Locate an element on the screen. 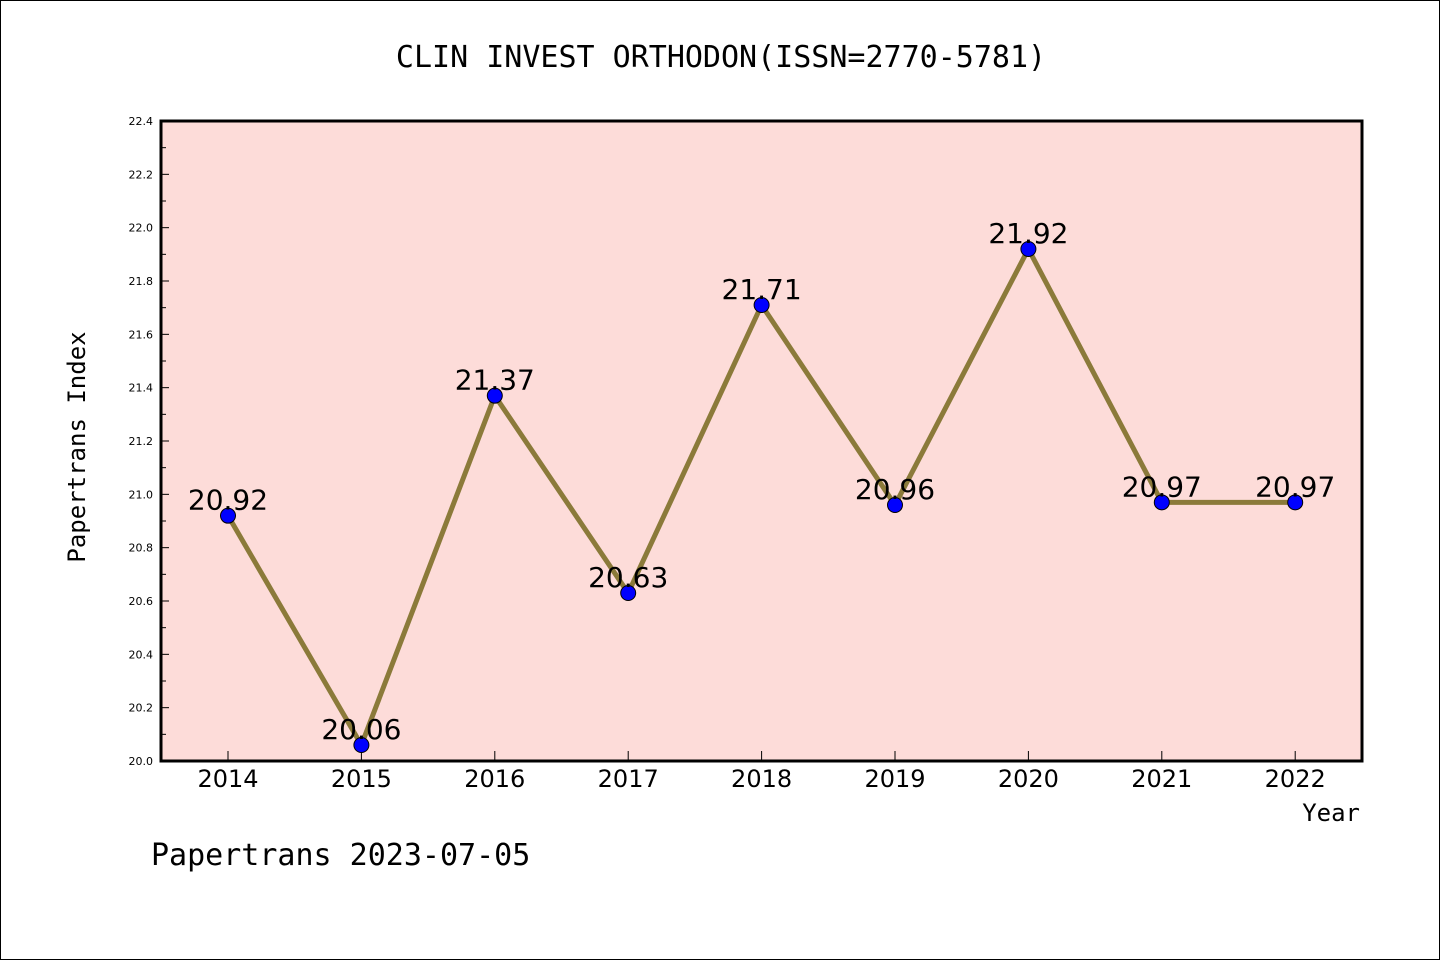 Image resolution: width=1440 pixels, height=960 pixels. y-tick-label: 20.2 is located at coordinates (141, 708).